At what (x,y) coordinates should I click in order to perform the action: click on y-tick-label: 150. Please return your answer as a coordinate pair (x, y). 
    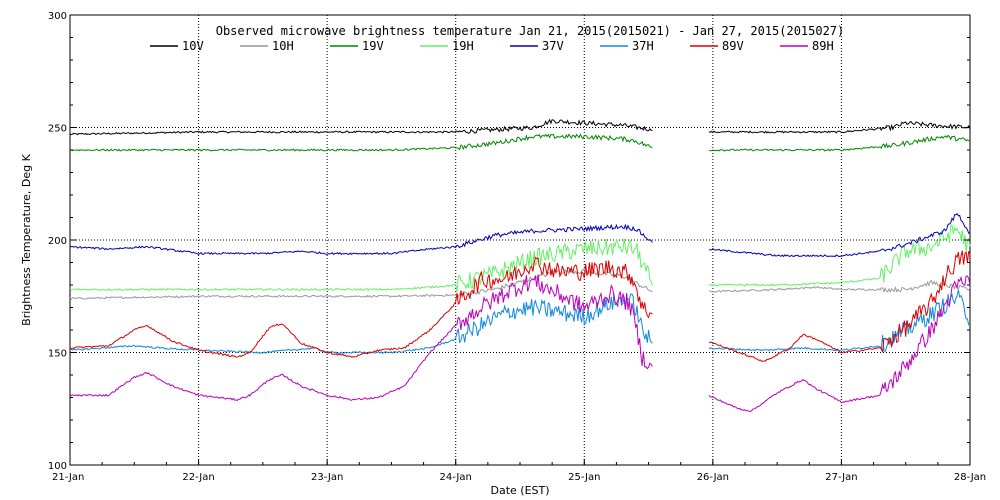
    Looking at the image, I should click on (57, 354).